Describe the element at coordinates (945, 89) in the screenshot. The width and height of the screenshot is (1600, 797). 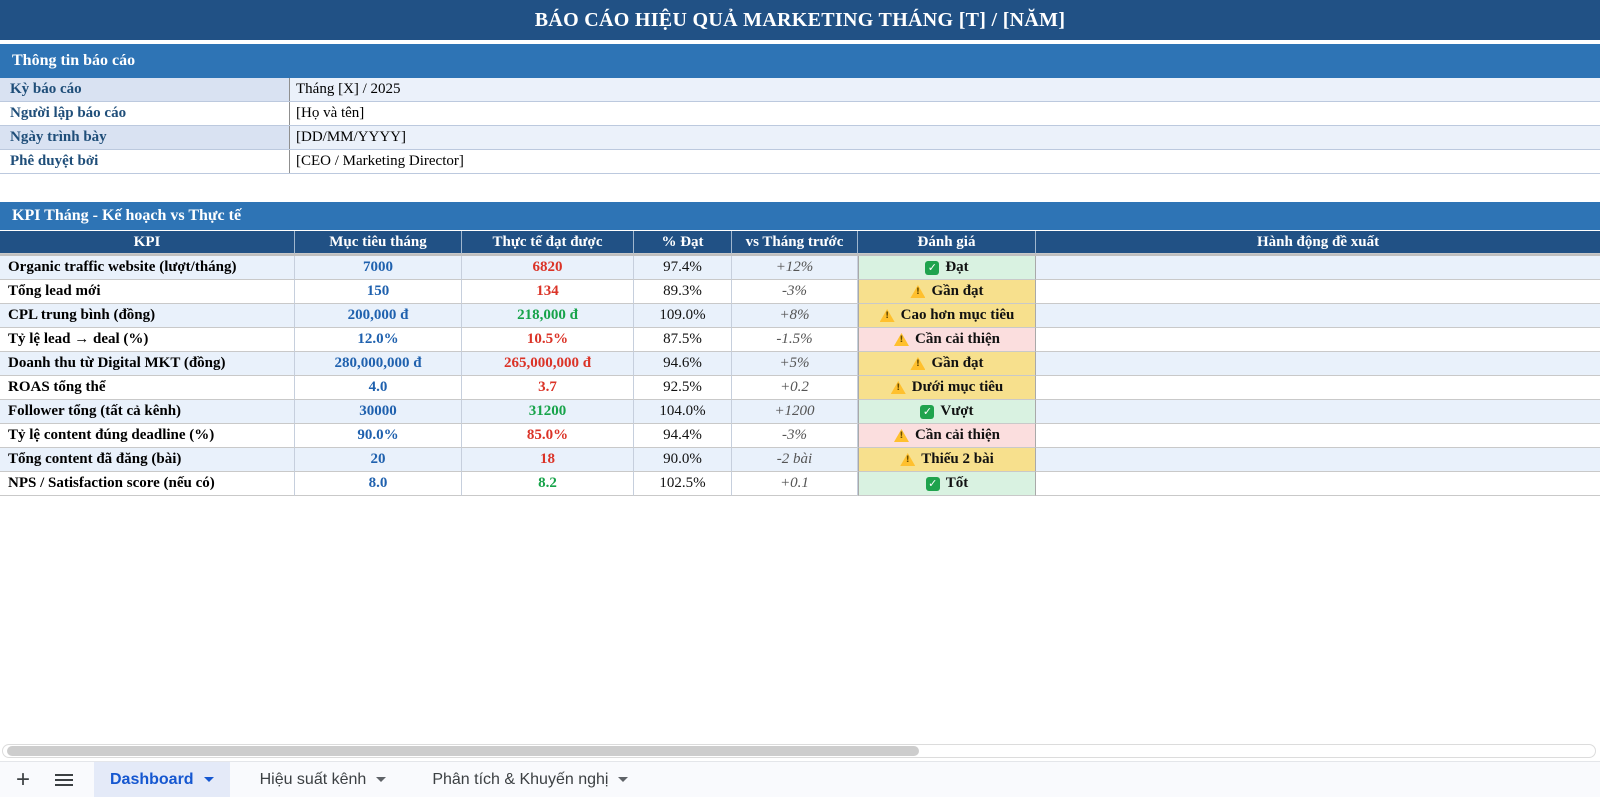
I see `info-value: Tháng [X] / 2025` at that location.